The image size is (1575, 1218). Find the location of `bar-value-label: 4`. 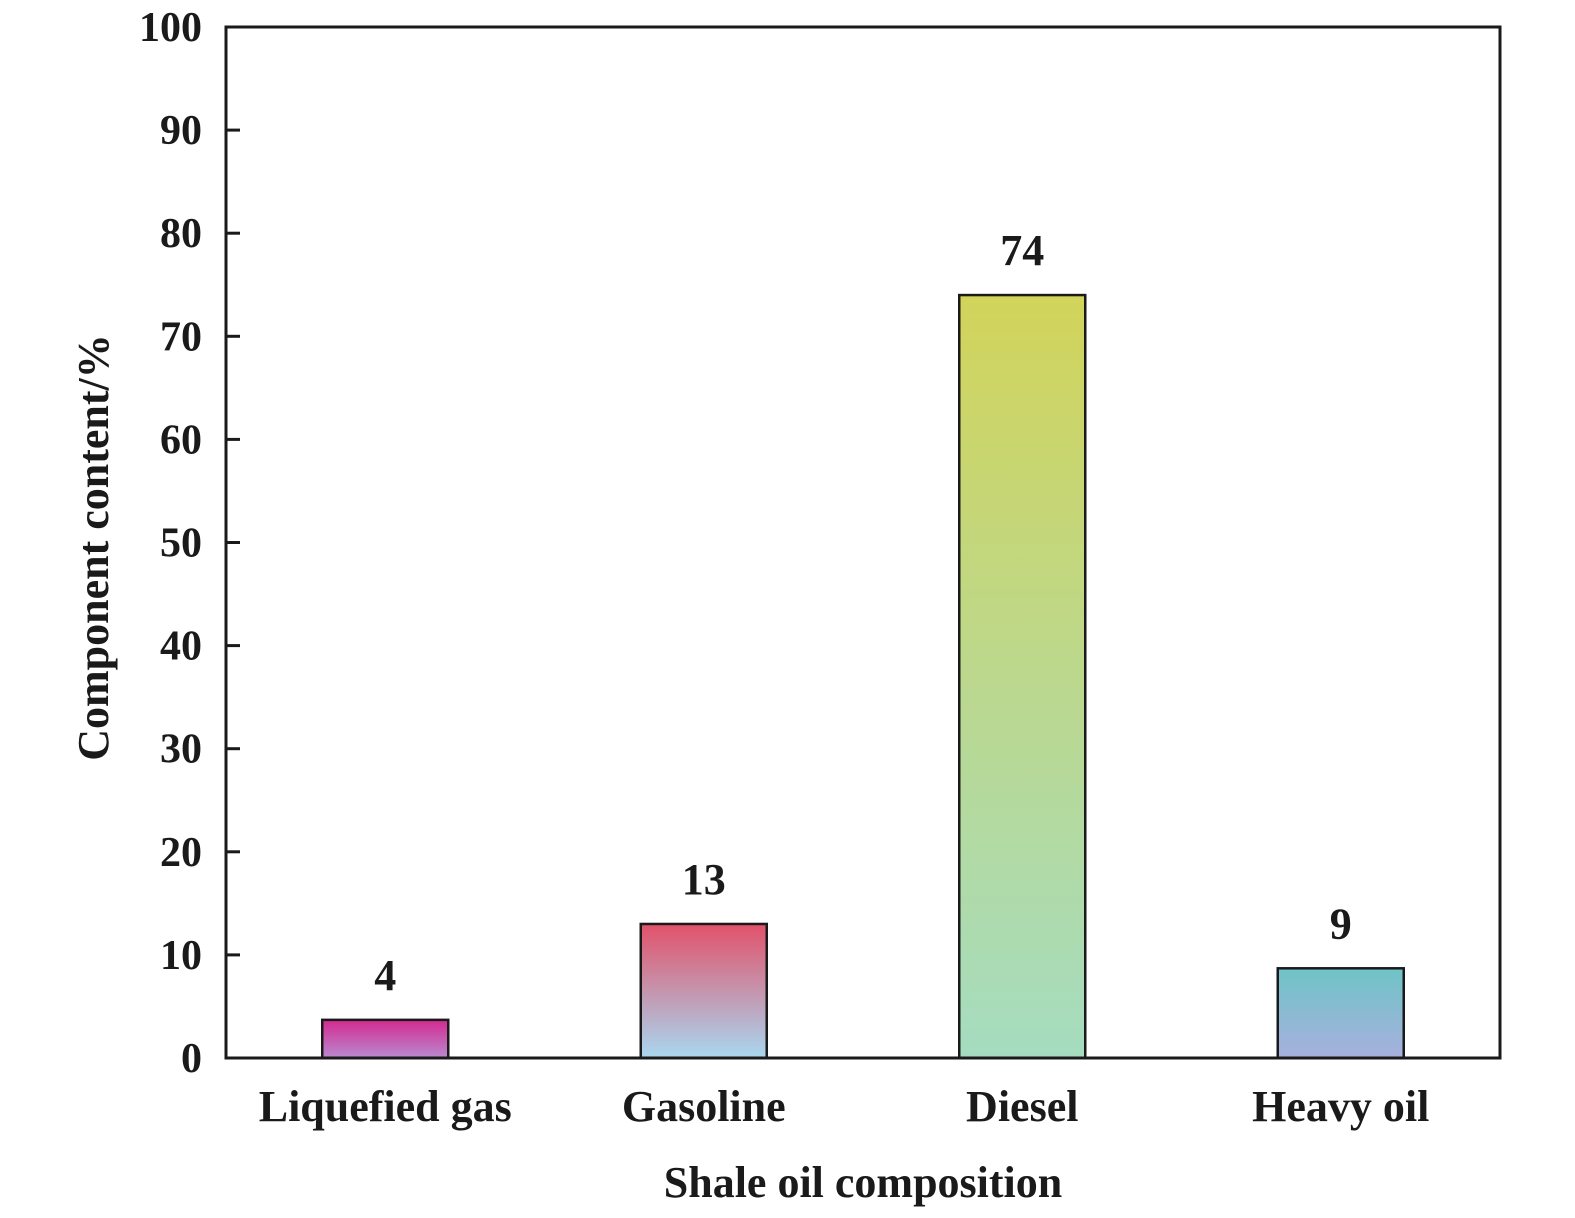

bar-value-label: 4 is located at coordinates (385, 975).